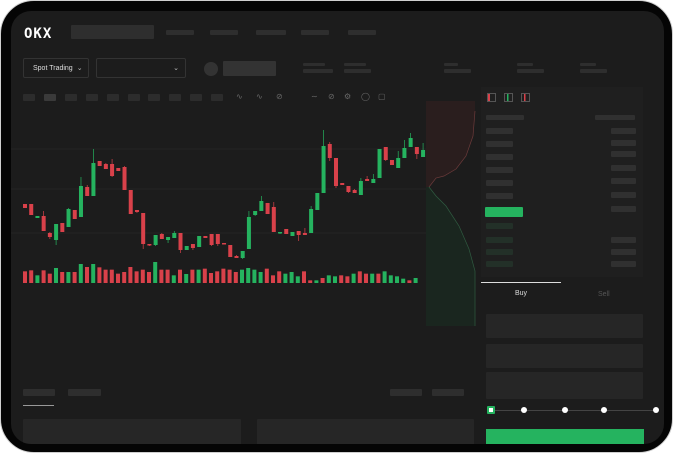 This screenshot has height=453, width=673. What do you see at coordinates (564, 326) in the screenshot?
I see `price-input` at bounding box center [564, 326].